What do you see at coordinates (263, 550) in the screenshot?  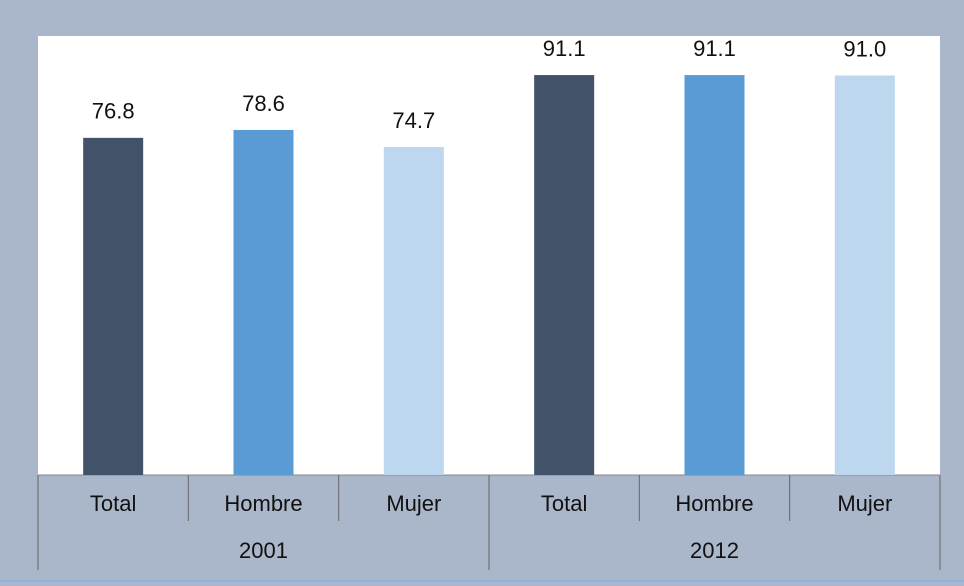 I see `group-label: 2001` at bounding box center [263, 550].